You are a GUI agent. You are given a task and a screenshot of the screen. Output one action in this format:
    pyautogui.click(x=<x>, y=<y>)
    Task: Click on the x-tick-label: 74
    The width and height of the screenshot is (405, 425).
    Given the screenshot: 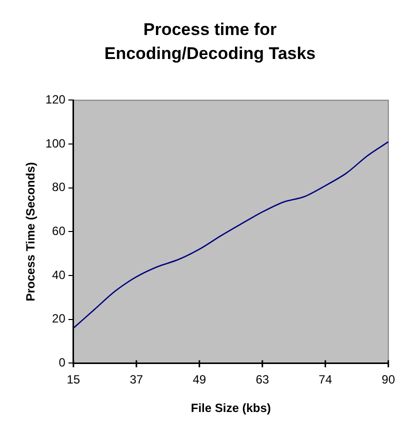 What is the action you would take?
    pyautogui.click(x=325, y=379)
    